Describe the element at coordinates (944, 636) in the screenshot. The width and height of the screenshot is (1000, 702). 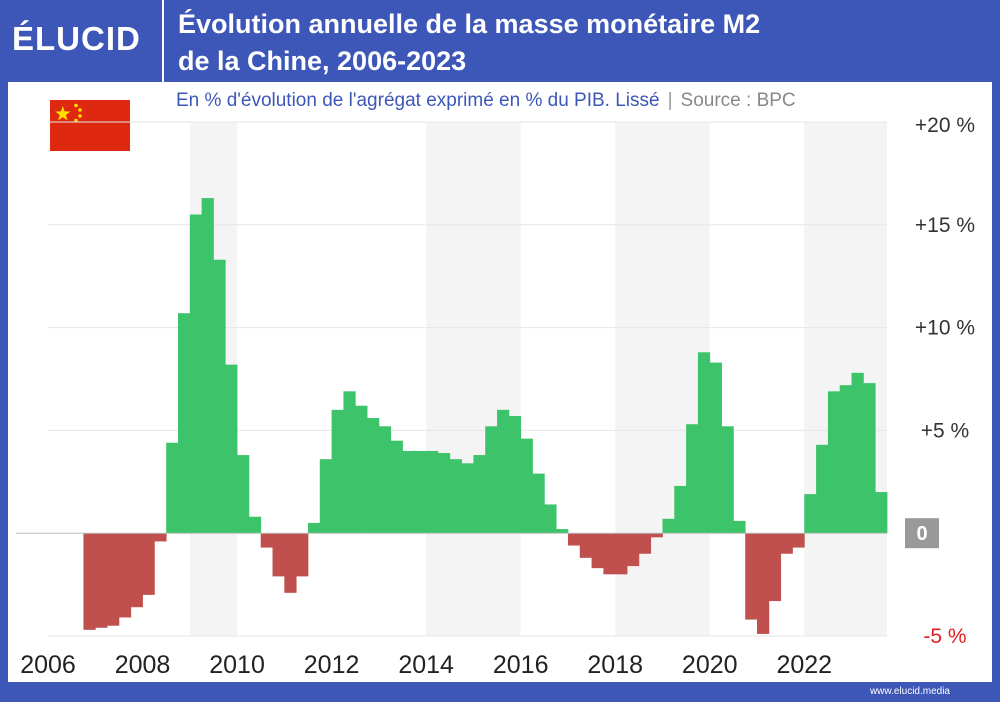
I see `y-tick-label: -5 %` at that location.